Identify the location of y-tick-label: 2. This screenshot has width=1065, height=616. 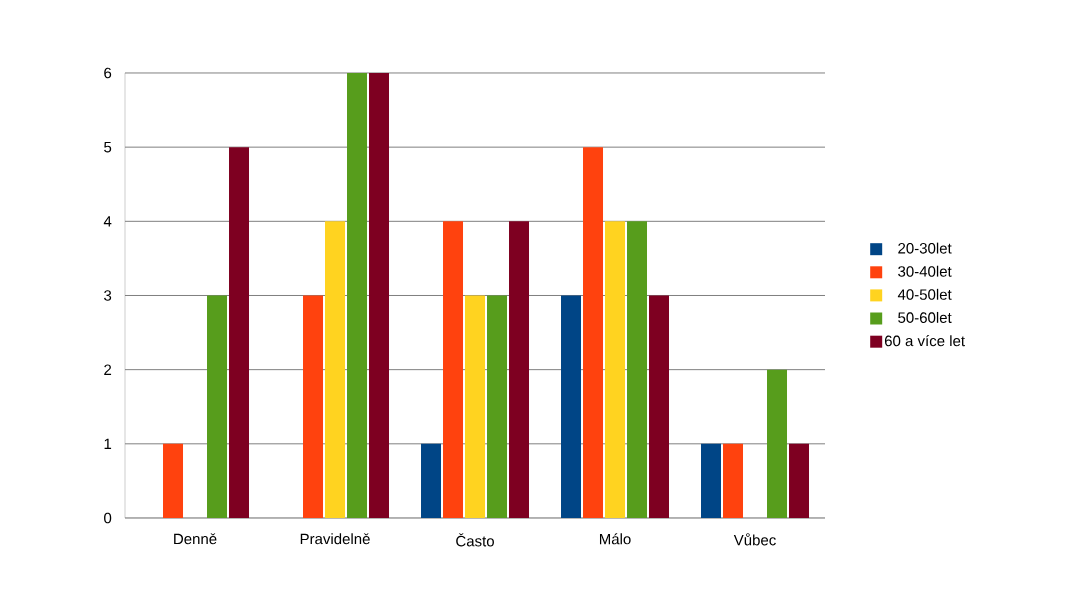
(108, 369).